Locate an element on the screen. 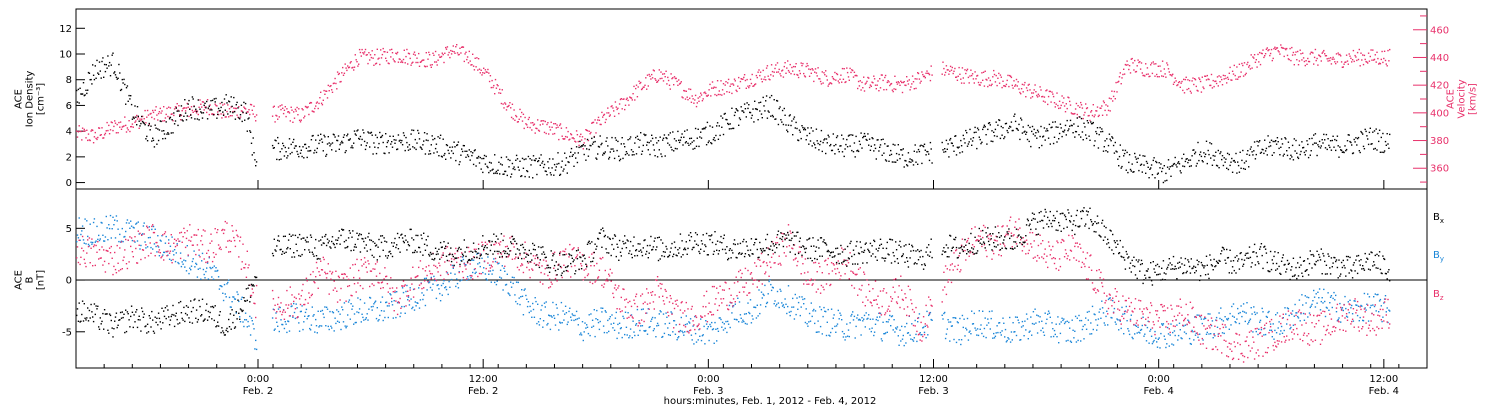 The width and height of the screenshot is (1500, 410). velocity-tick-label: 360 is located at coordinates (1439, 169).